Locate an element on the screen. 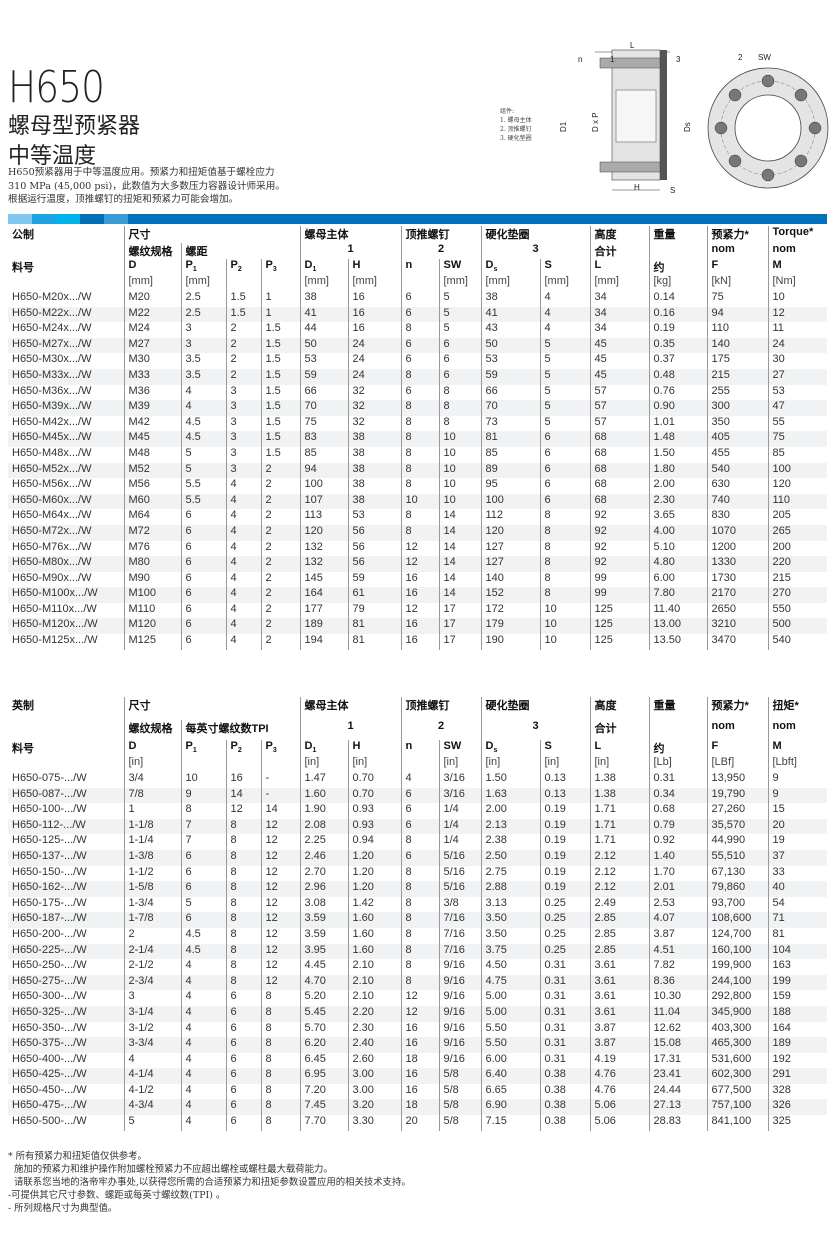 This screenshot has height=1233, width=830. cell: 2.10 is located at coordinates (374, 967).